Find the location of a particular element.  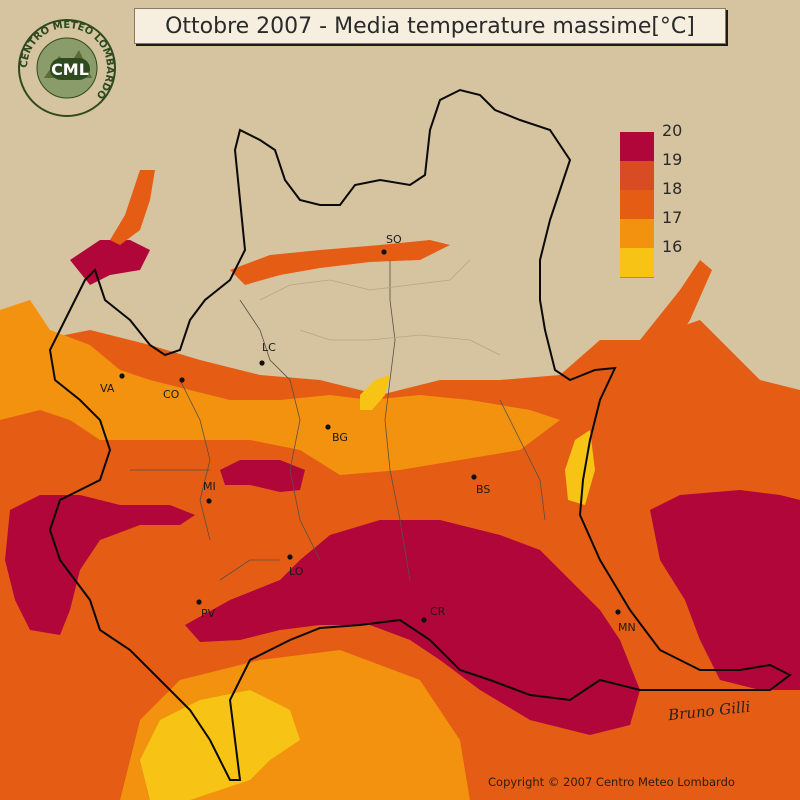

legend-label: 20 is located at coordinates (672, 130).